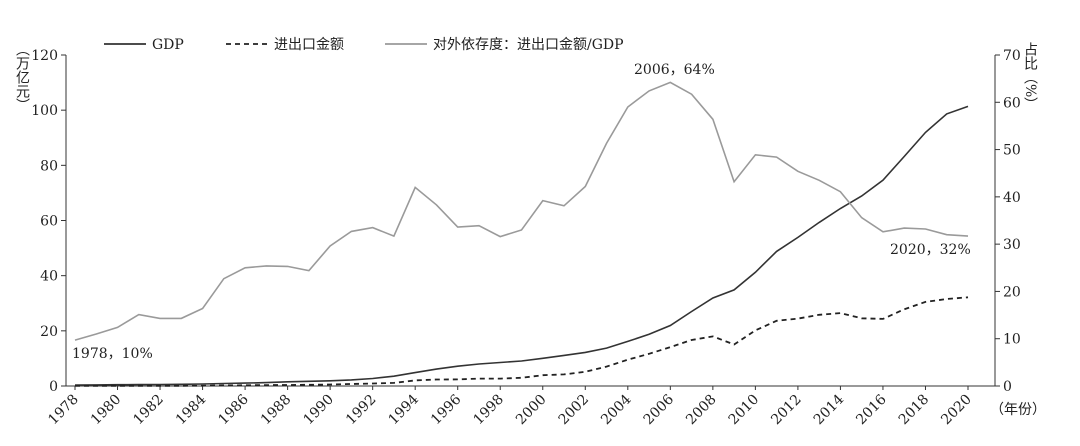 The image size is (1080, 446). What do you see at coordinates (701, 410) in the screenshot?
I see `x-tick-label: 2008` at bounding box center [701, 410].